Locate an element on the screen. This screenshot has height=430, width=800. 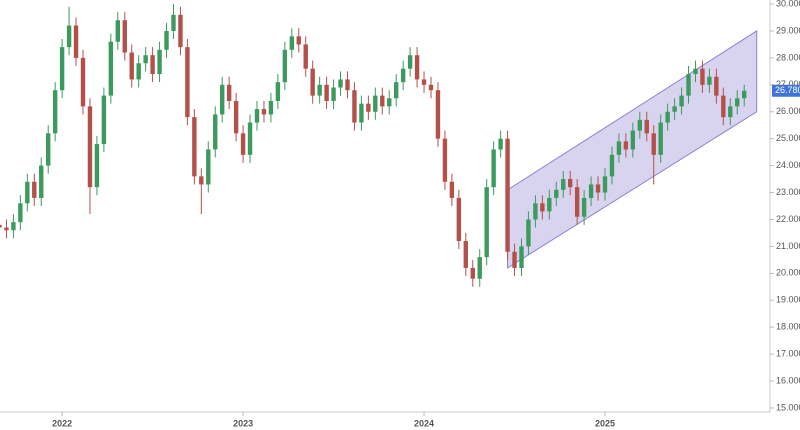
y-tick-label: 22.000 is located at coordinates (788, 219).